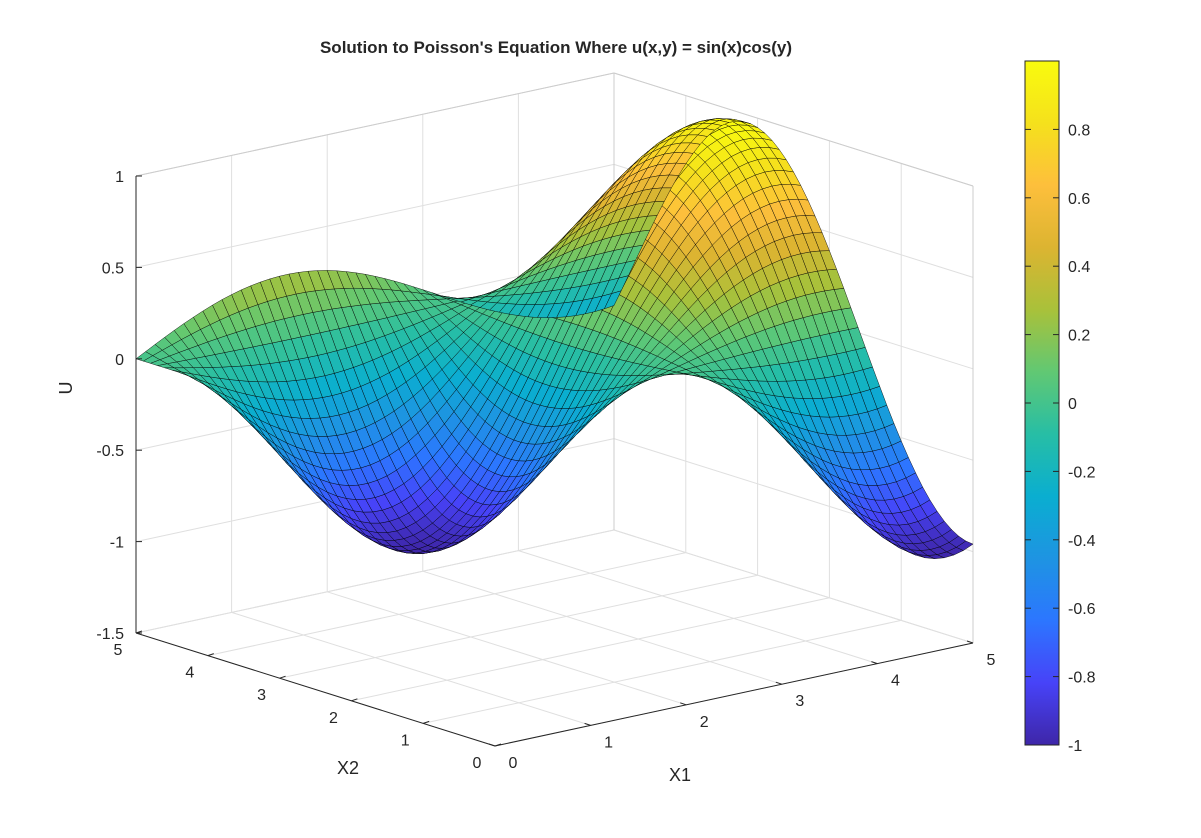 This screenshot has height=838, width=1201. What do you see at coordinates (991, 660) in the screenshot?
I see `x-tick-label: 5` at bounding box center [991, 660].